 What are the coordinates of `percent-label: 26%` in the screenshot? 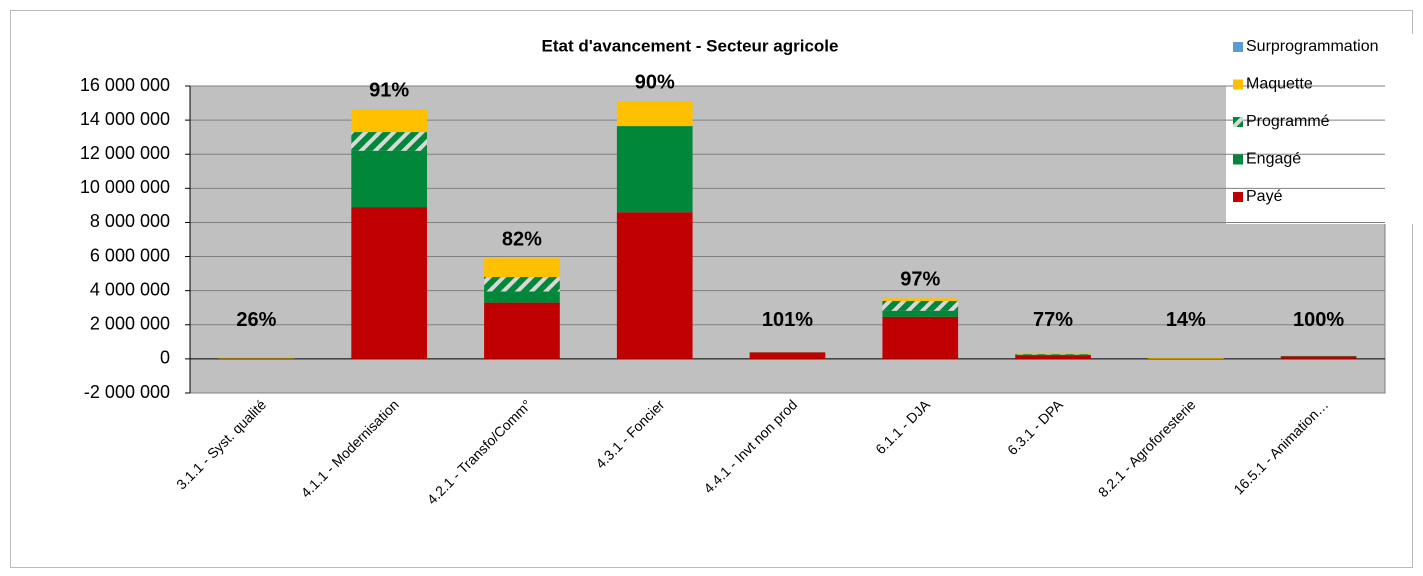 It's located at (256, 320).